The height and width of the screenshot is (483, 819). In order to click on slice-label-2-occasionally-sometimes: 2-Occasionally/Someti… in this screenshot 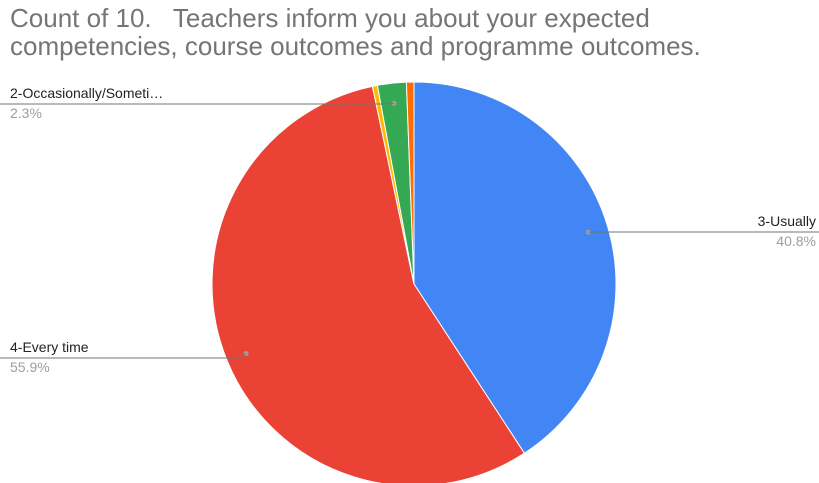, I will do `click(86, 93)`.